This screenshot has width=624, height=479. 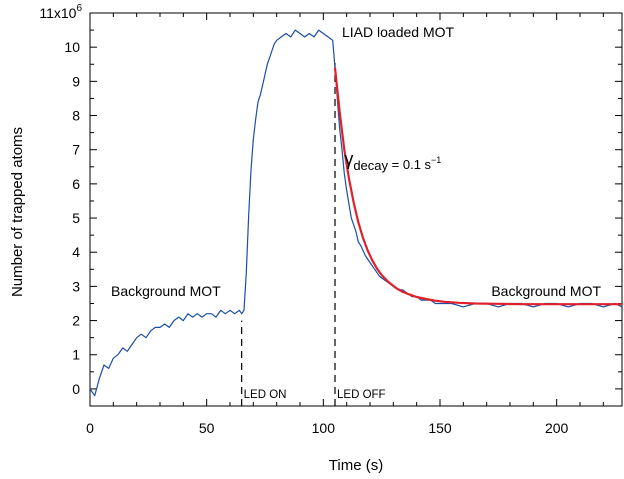 I want to click on y-tick-label: 1, so click(x=76, y=355).